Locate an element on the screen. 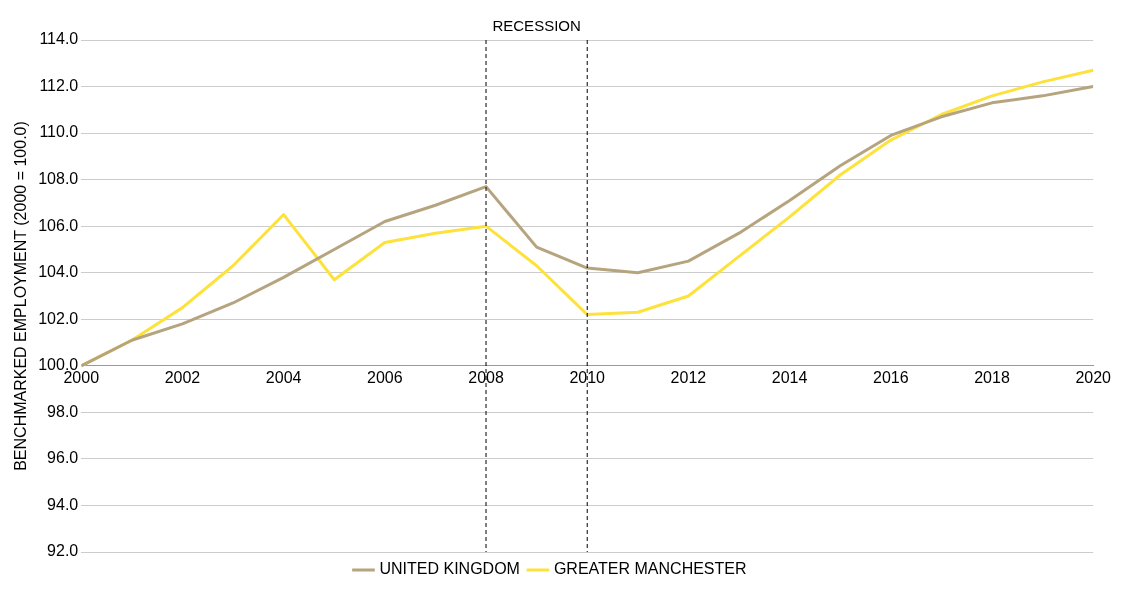  x-tick-label: 2008 is located at coordinates (486, 377).